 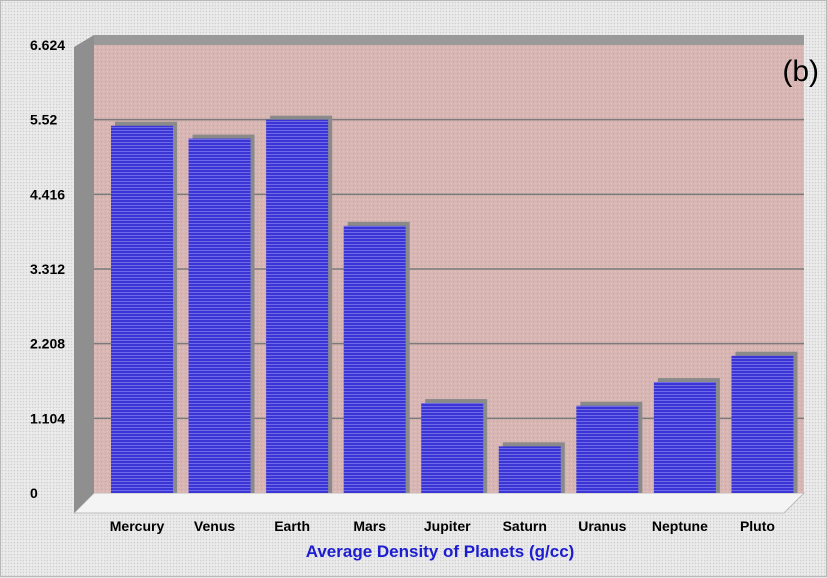 What do you see at coordinates (607, 449) in the screenshot?
I see `bar-uranus` at bounding box center [607, 449].